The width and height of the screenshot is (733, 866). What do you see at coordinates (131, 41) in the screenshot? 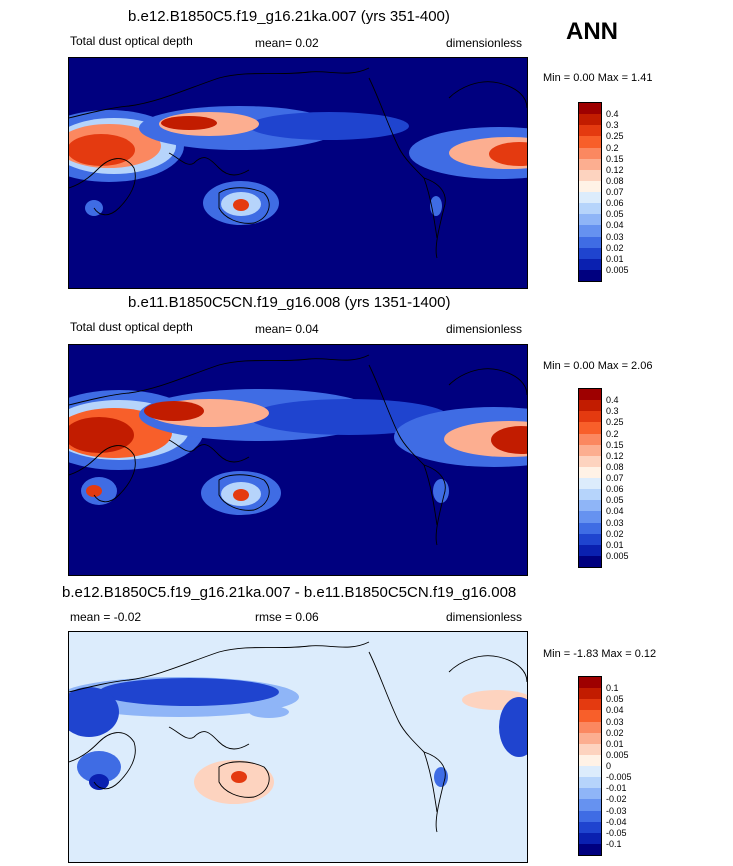
I see `panel1-variable: Total dust optical depth` at bounding box center [131, 41].